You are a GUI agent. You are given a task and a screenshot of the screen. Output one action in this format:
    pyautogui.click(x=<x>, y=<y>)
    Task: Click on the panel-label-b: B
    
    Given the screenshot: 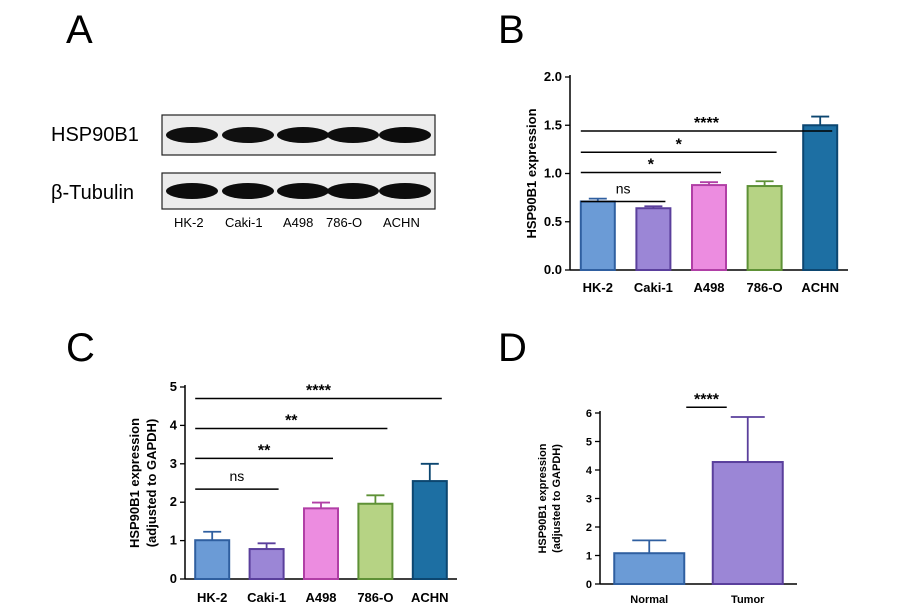 What is the action you would take?
    pyautogui.click(x=511, y=30)
    